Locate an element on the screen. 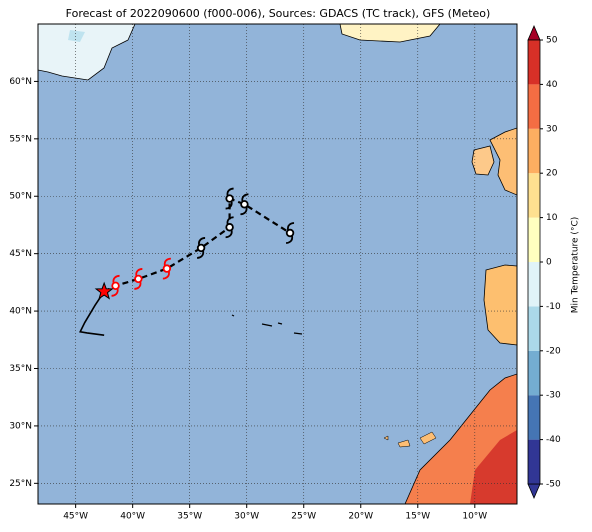 Image resolution: width=592 pixels, height=532 pixels. lon-tick-label: 15°W is located at coordinates (417, 517).